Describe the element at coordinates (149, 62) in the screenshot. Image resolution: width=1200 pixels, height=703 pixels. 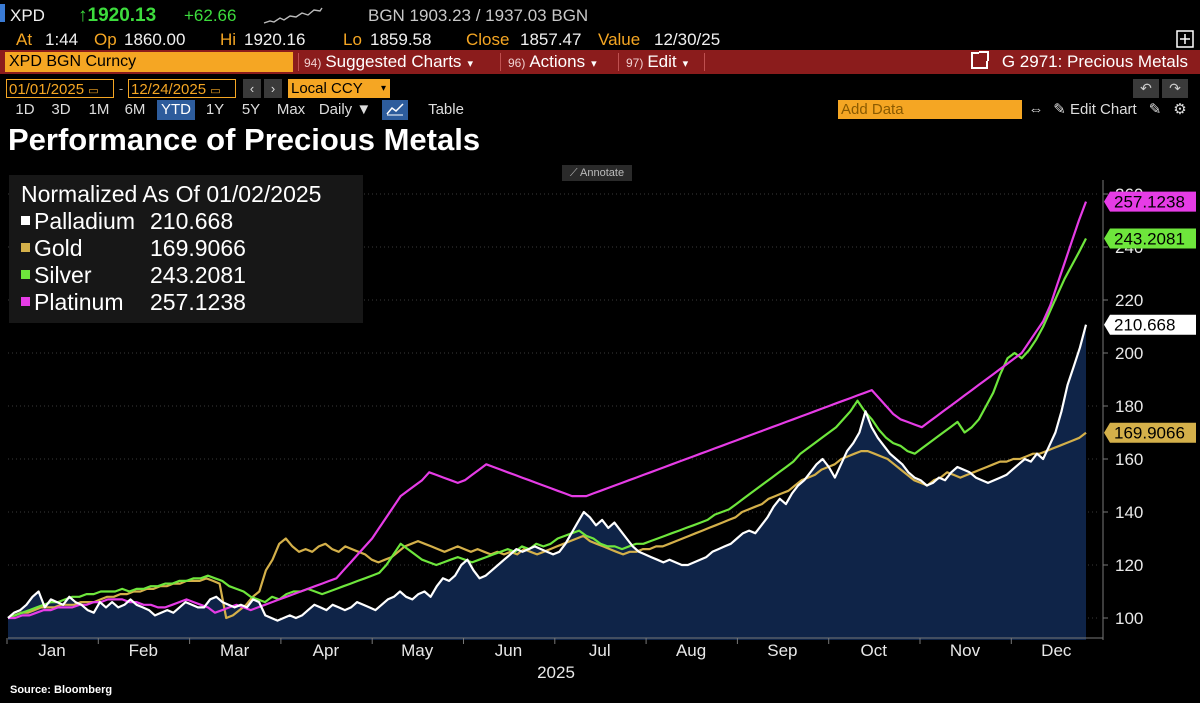
I see `security-field: XPD BGN Curncy` at that location.